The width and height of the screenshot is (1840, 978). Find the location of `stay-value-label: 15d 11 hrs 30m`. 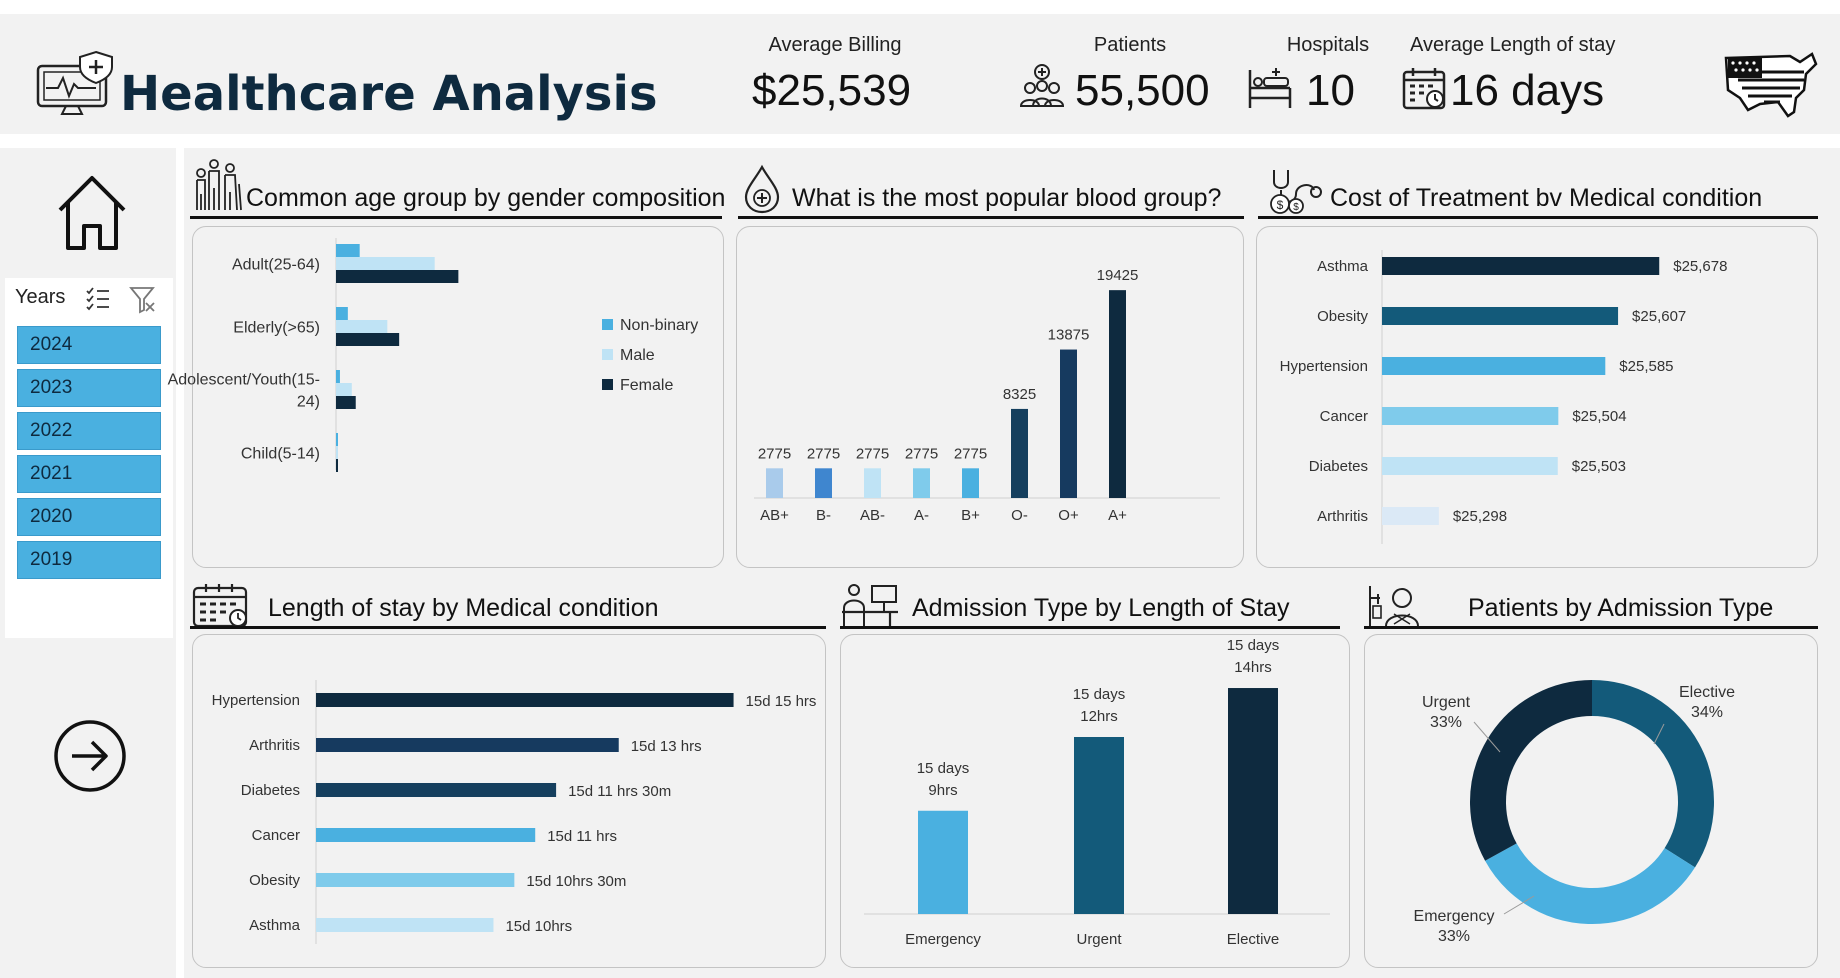

stay-value-label: 15d 11 hrs 30m is located at coordinates (619, 791).